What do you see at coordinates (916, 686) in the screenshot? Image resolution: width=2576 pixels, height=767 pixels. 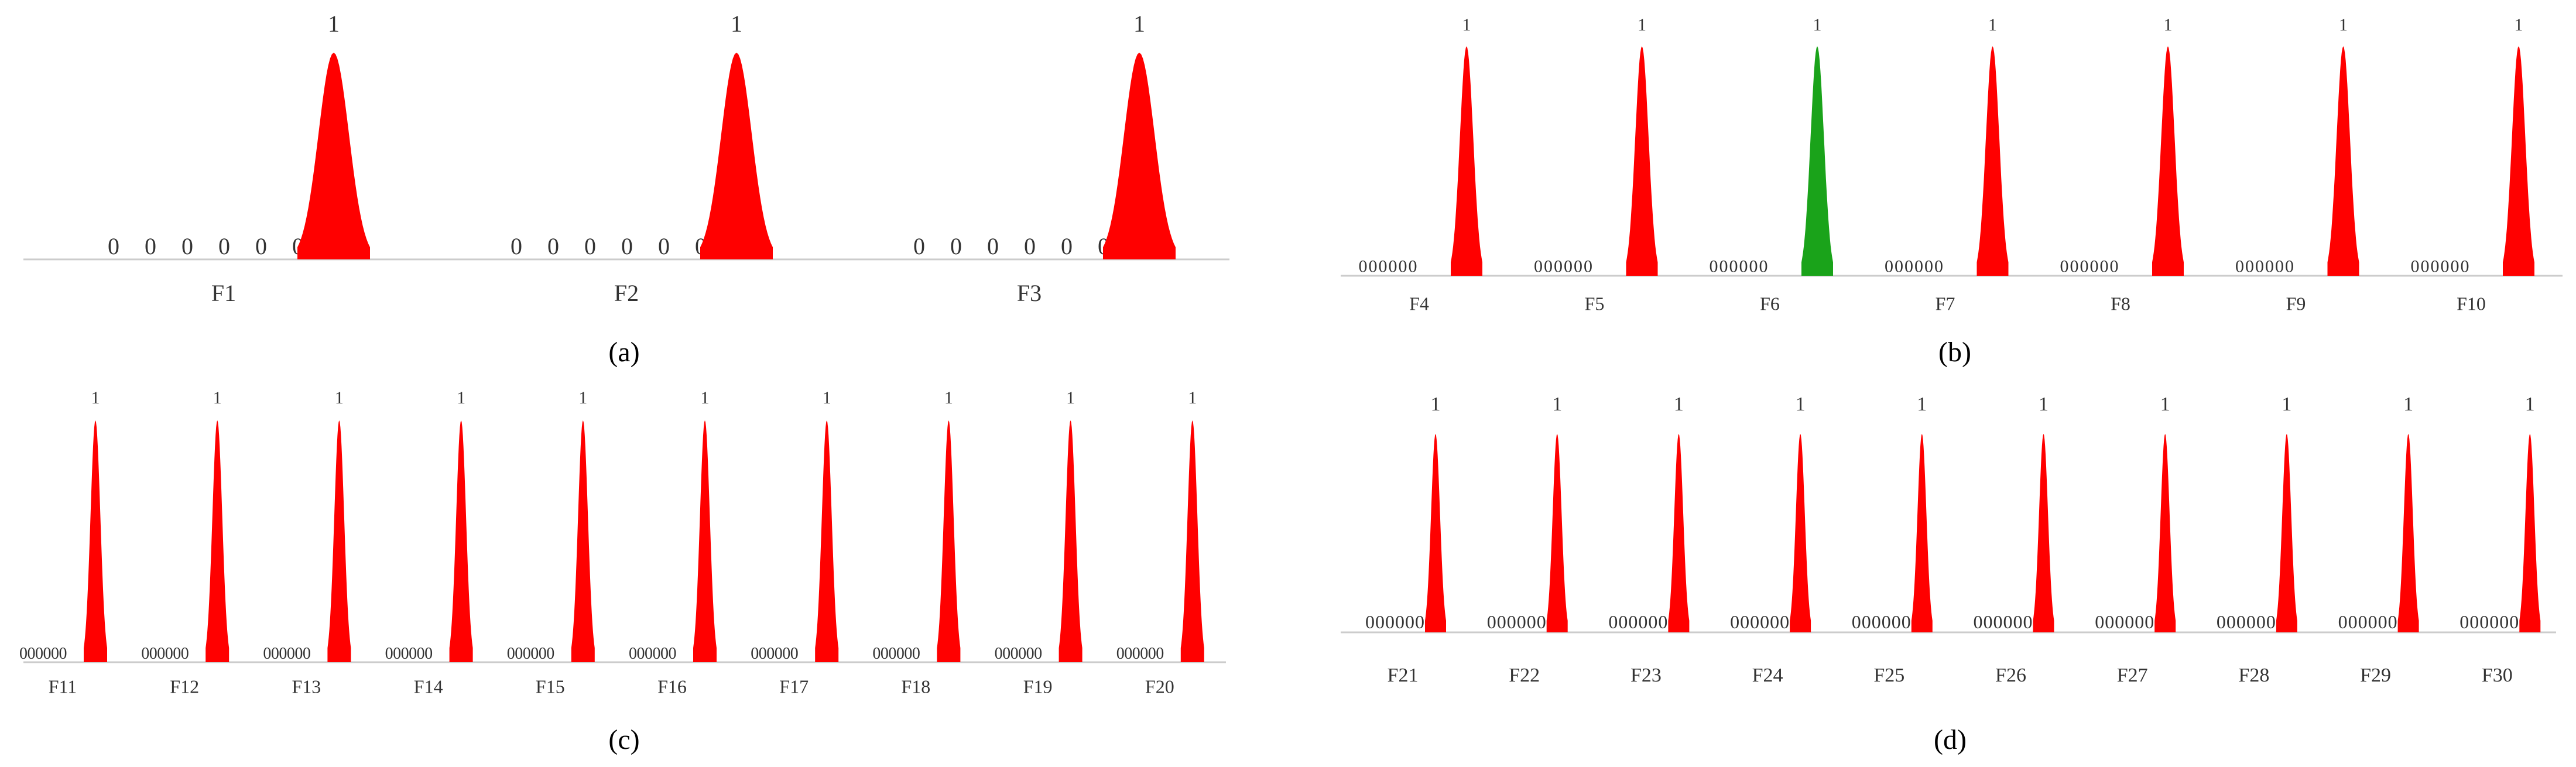 I see `category-label: F18` at bounding box center [916, 686].